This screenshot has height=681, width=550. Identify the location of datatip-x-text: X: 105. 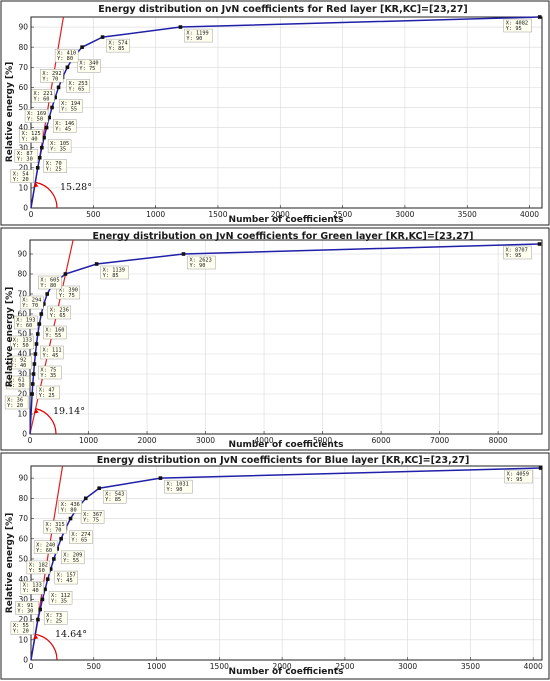
(59, 144).